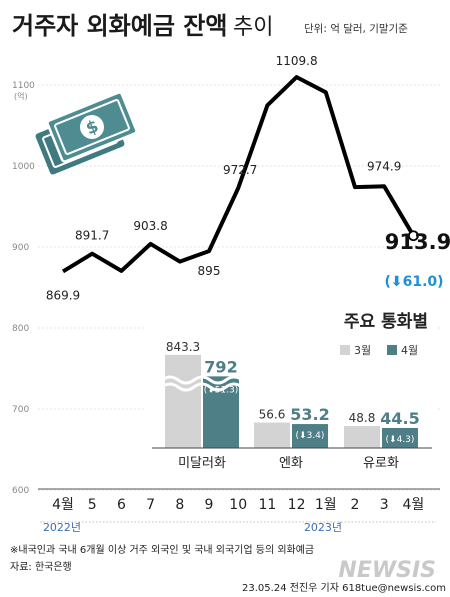 This screenshot has width=450, height=597. Describe the element at coordinates (355, 505) in the screenshot. I see `x-tick-label: 2` at that location.